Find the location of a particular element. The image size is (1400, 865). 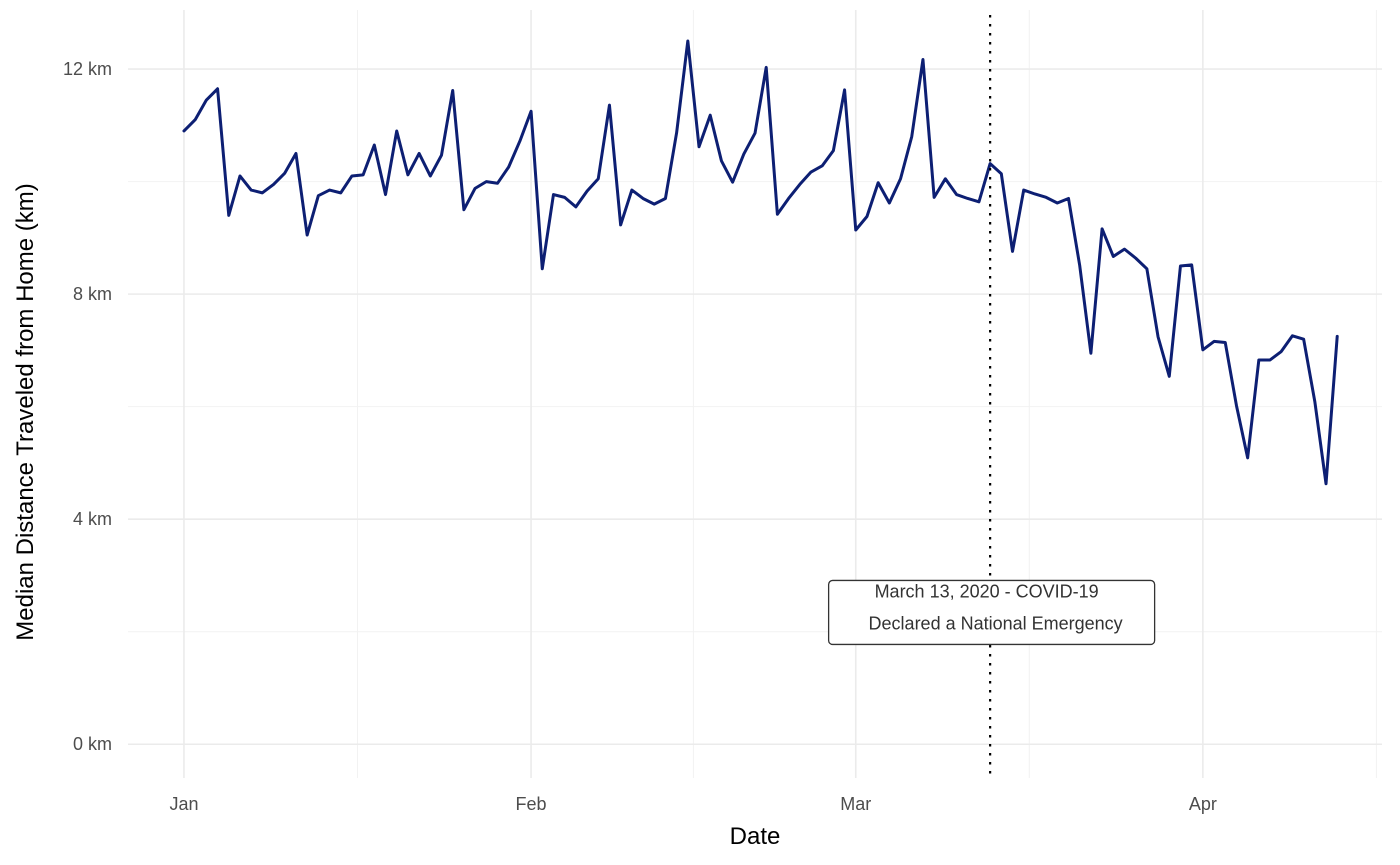

annotation-line-2: Declared a National Emergency is located at coordinates (996, 623).